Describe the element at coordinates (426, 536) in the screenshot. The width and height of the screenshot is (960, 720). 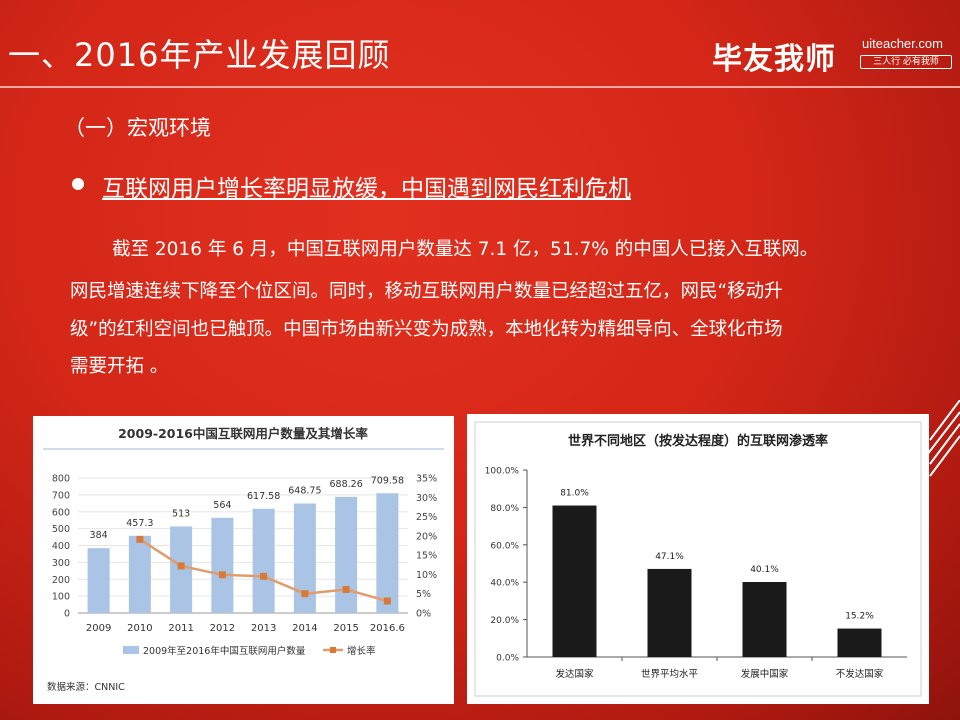
I see `y-tick-right-label: 20%` at that location.